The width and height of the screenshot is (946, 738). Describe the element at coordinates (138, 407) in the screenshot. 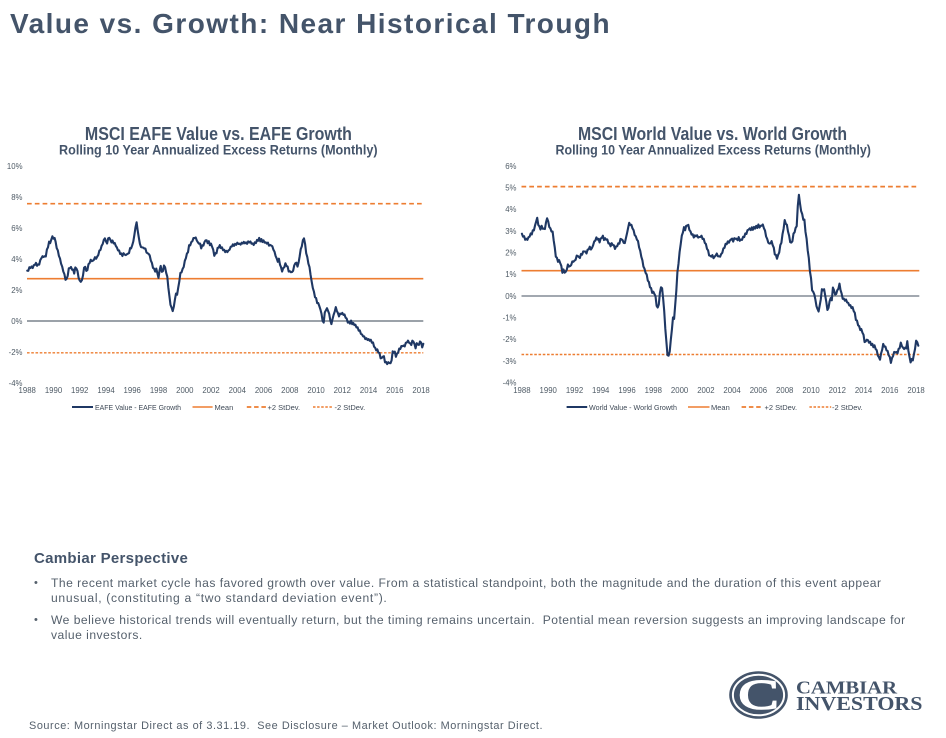

I see `svg-text: EAFE Value - EAFE Growth` at that location.